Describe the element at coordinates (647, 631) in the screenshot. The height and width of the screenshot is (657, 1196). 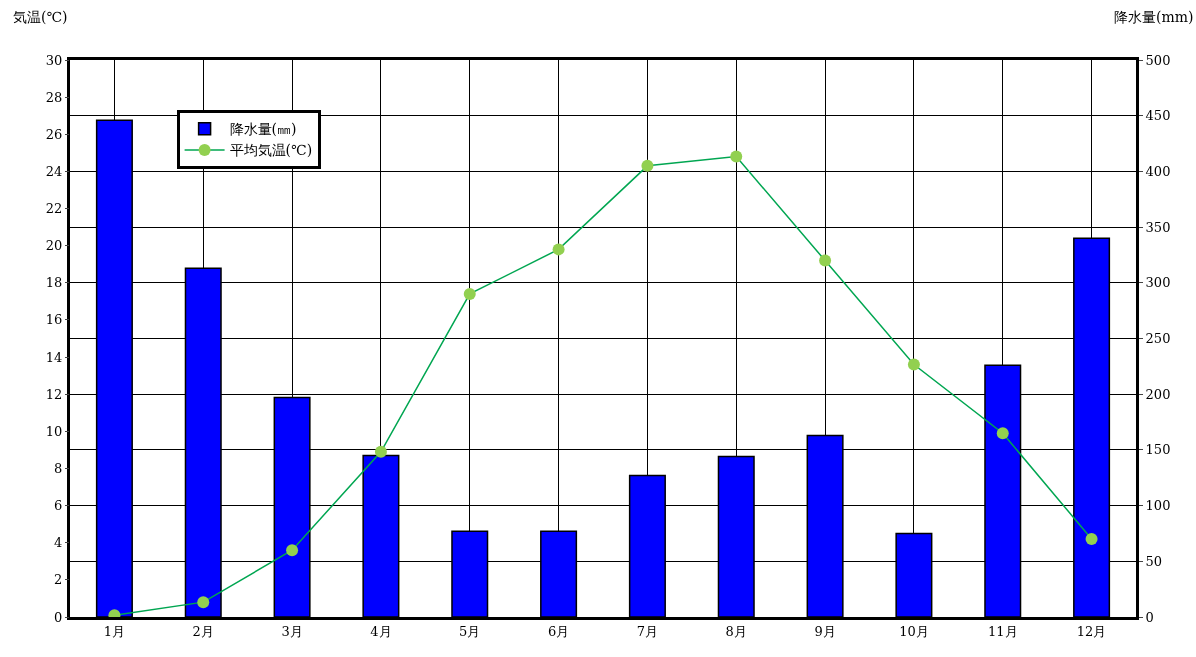
I see `x-tick-label: 7月` at that location.